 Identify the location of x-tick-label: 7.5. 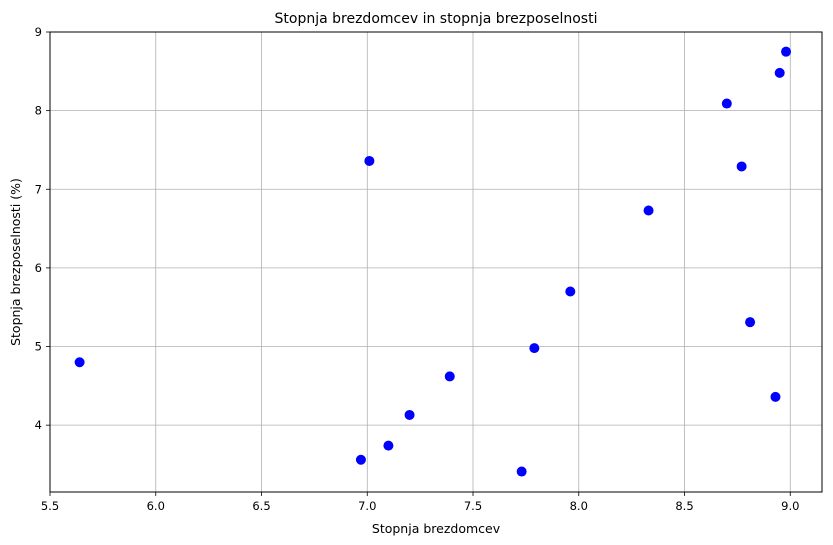
(473, 506).